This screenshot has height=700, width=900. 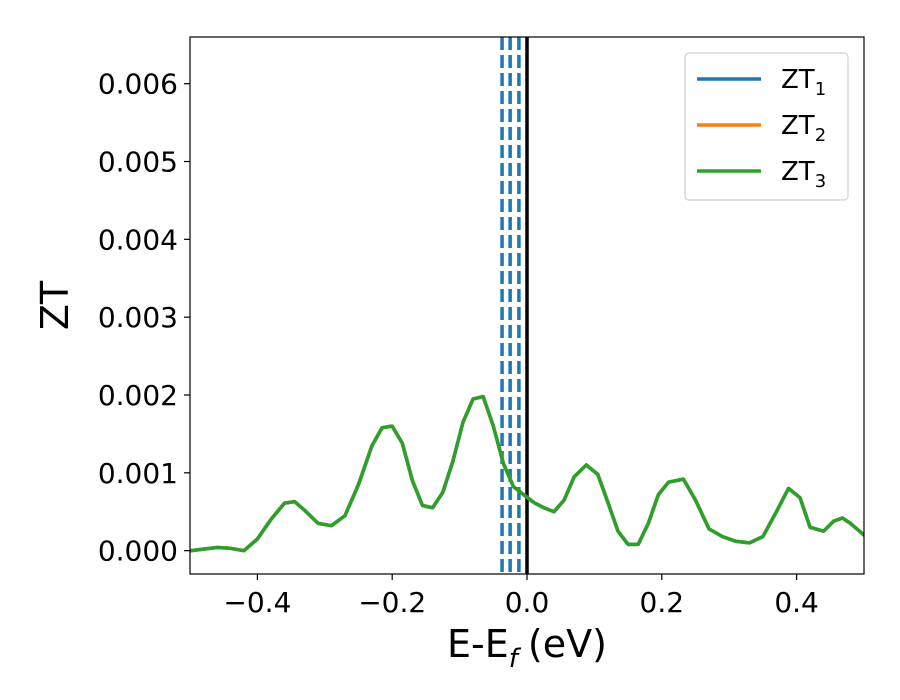 What do you see at coordinates (138, 551) in the screenshot?
I see `y-tick-label: 0.000` at bounding box center [138, 551].